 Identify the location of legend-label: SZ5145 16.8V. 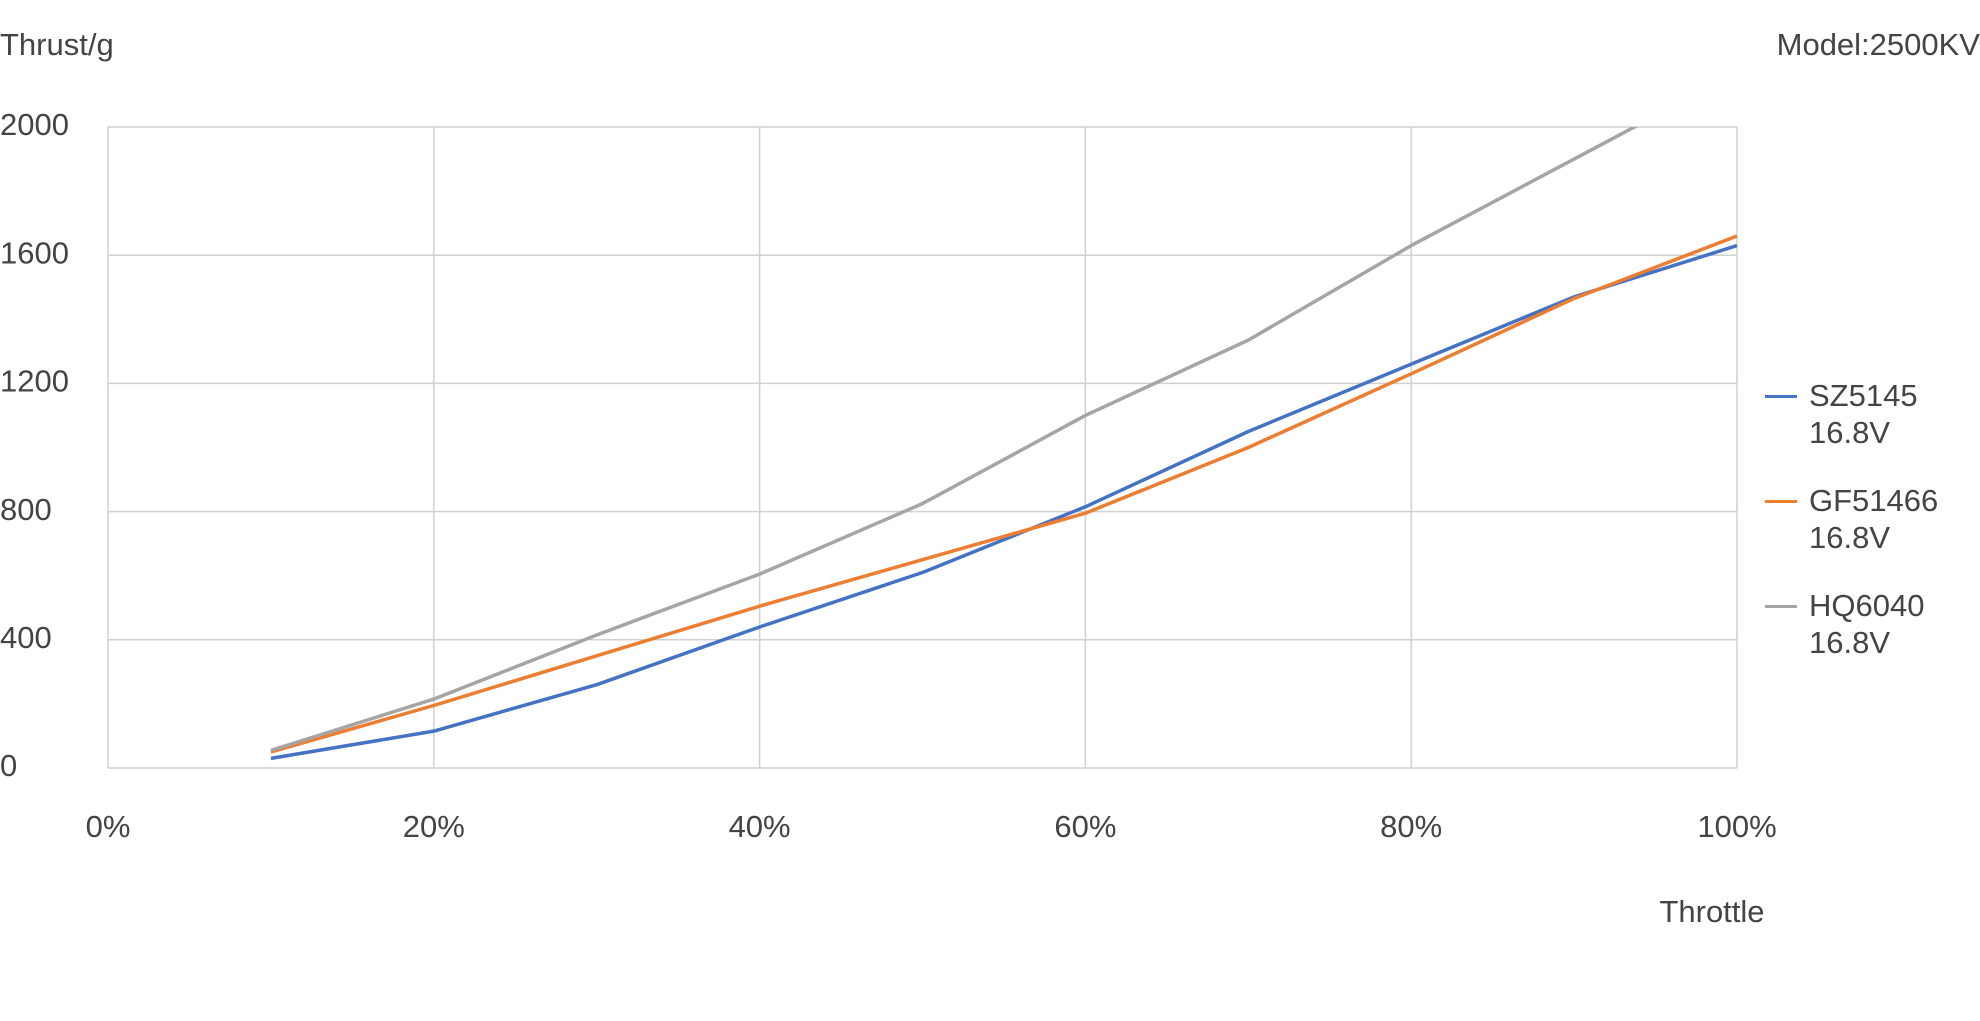
(1863, 414).